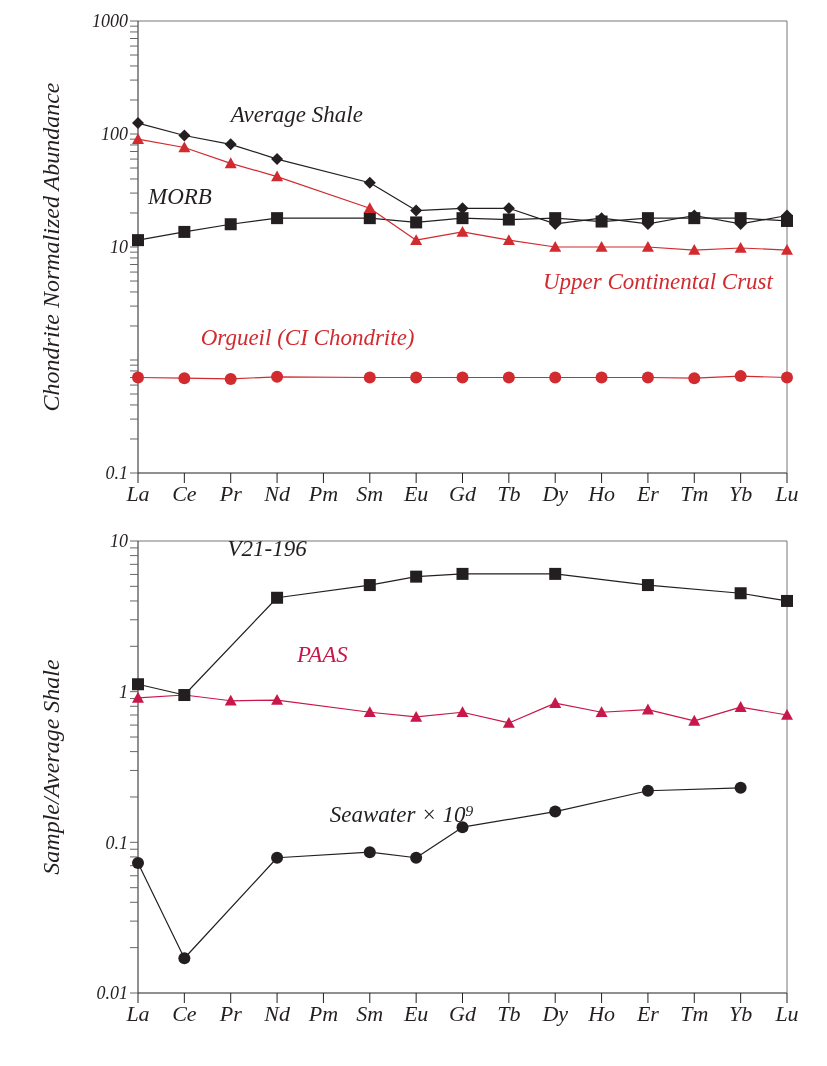 This screenshot has height=1066, width=827. Describe the element at coordinates (230, 493) in the screenshot. I see `x-tick-label: Pr` at that location.